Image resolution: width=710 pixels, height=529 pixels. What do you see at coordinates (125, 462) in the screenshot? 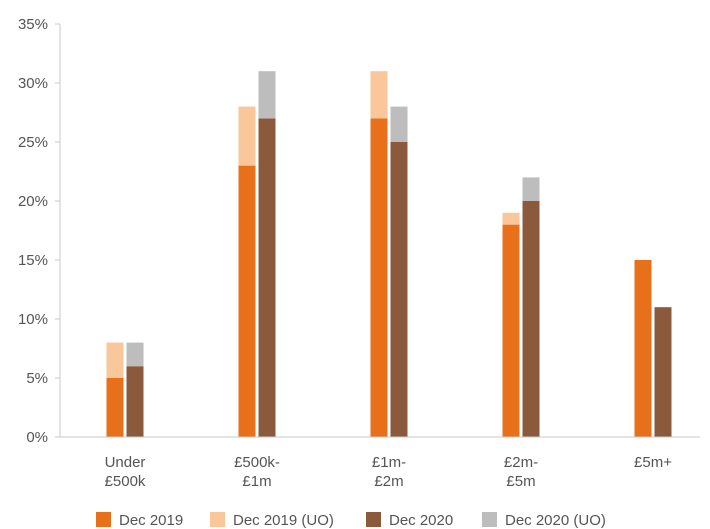
I see `x-tick-label-line: Under` at bounding box center [125, 462].